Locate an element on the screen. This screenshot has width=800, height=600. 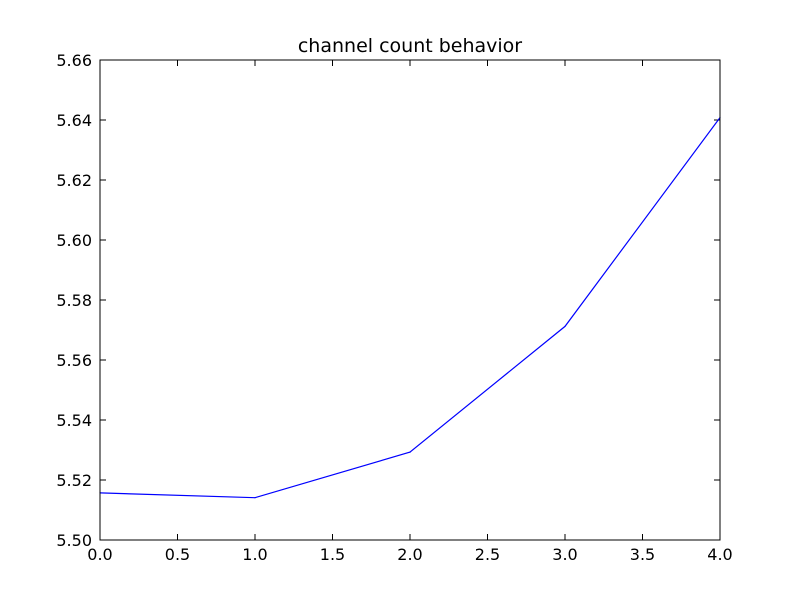
y-tick-label: 5.54 is located at coordinates (74, 420).